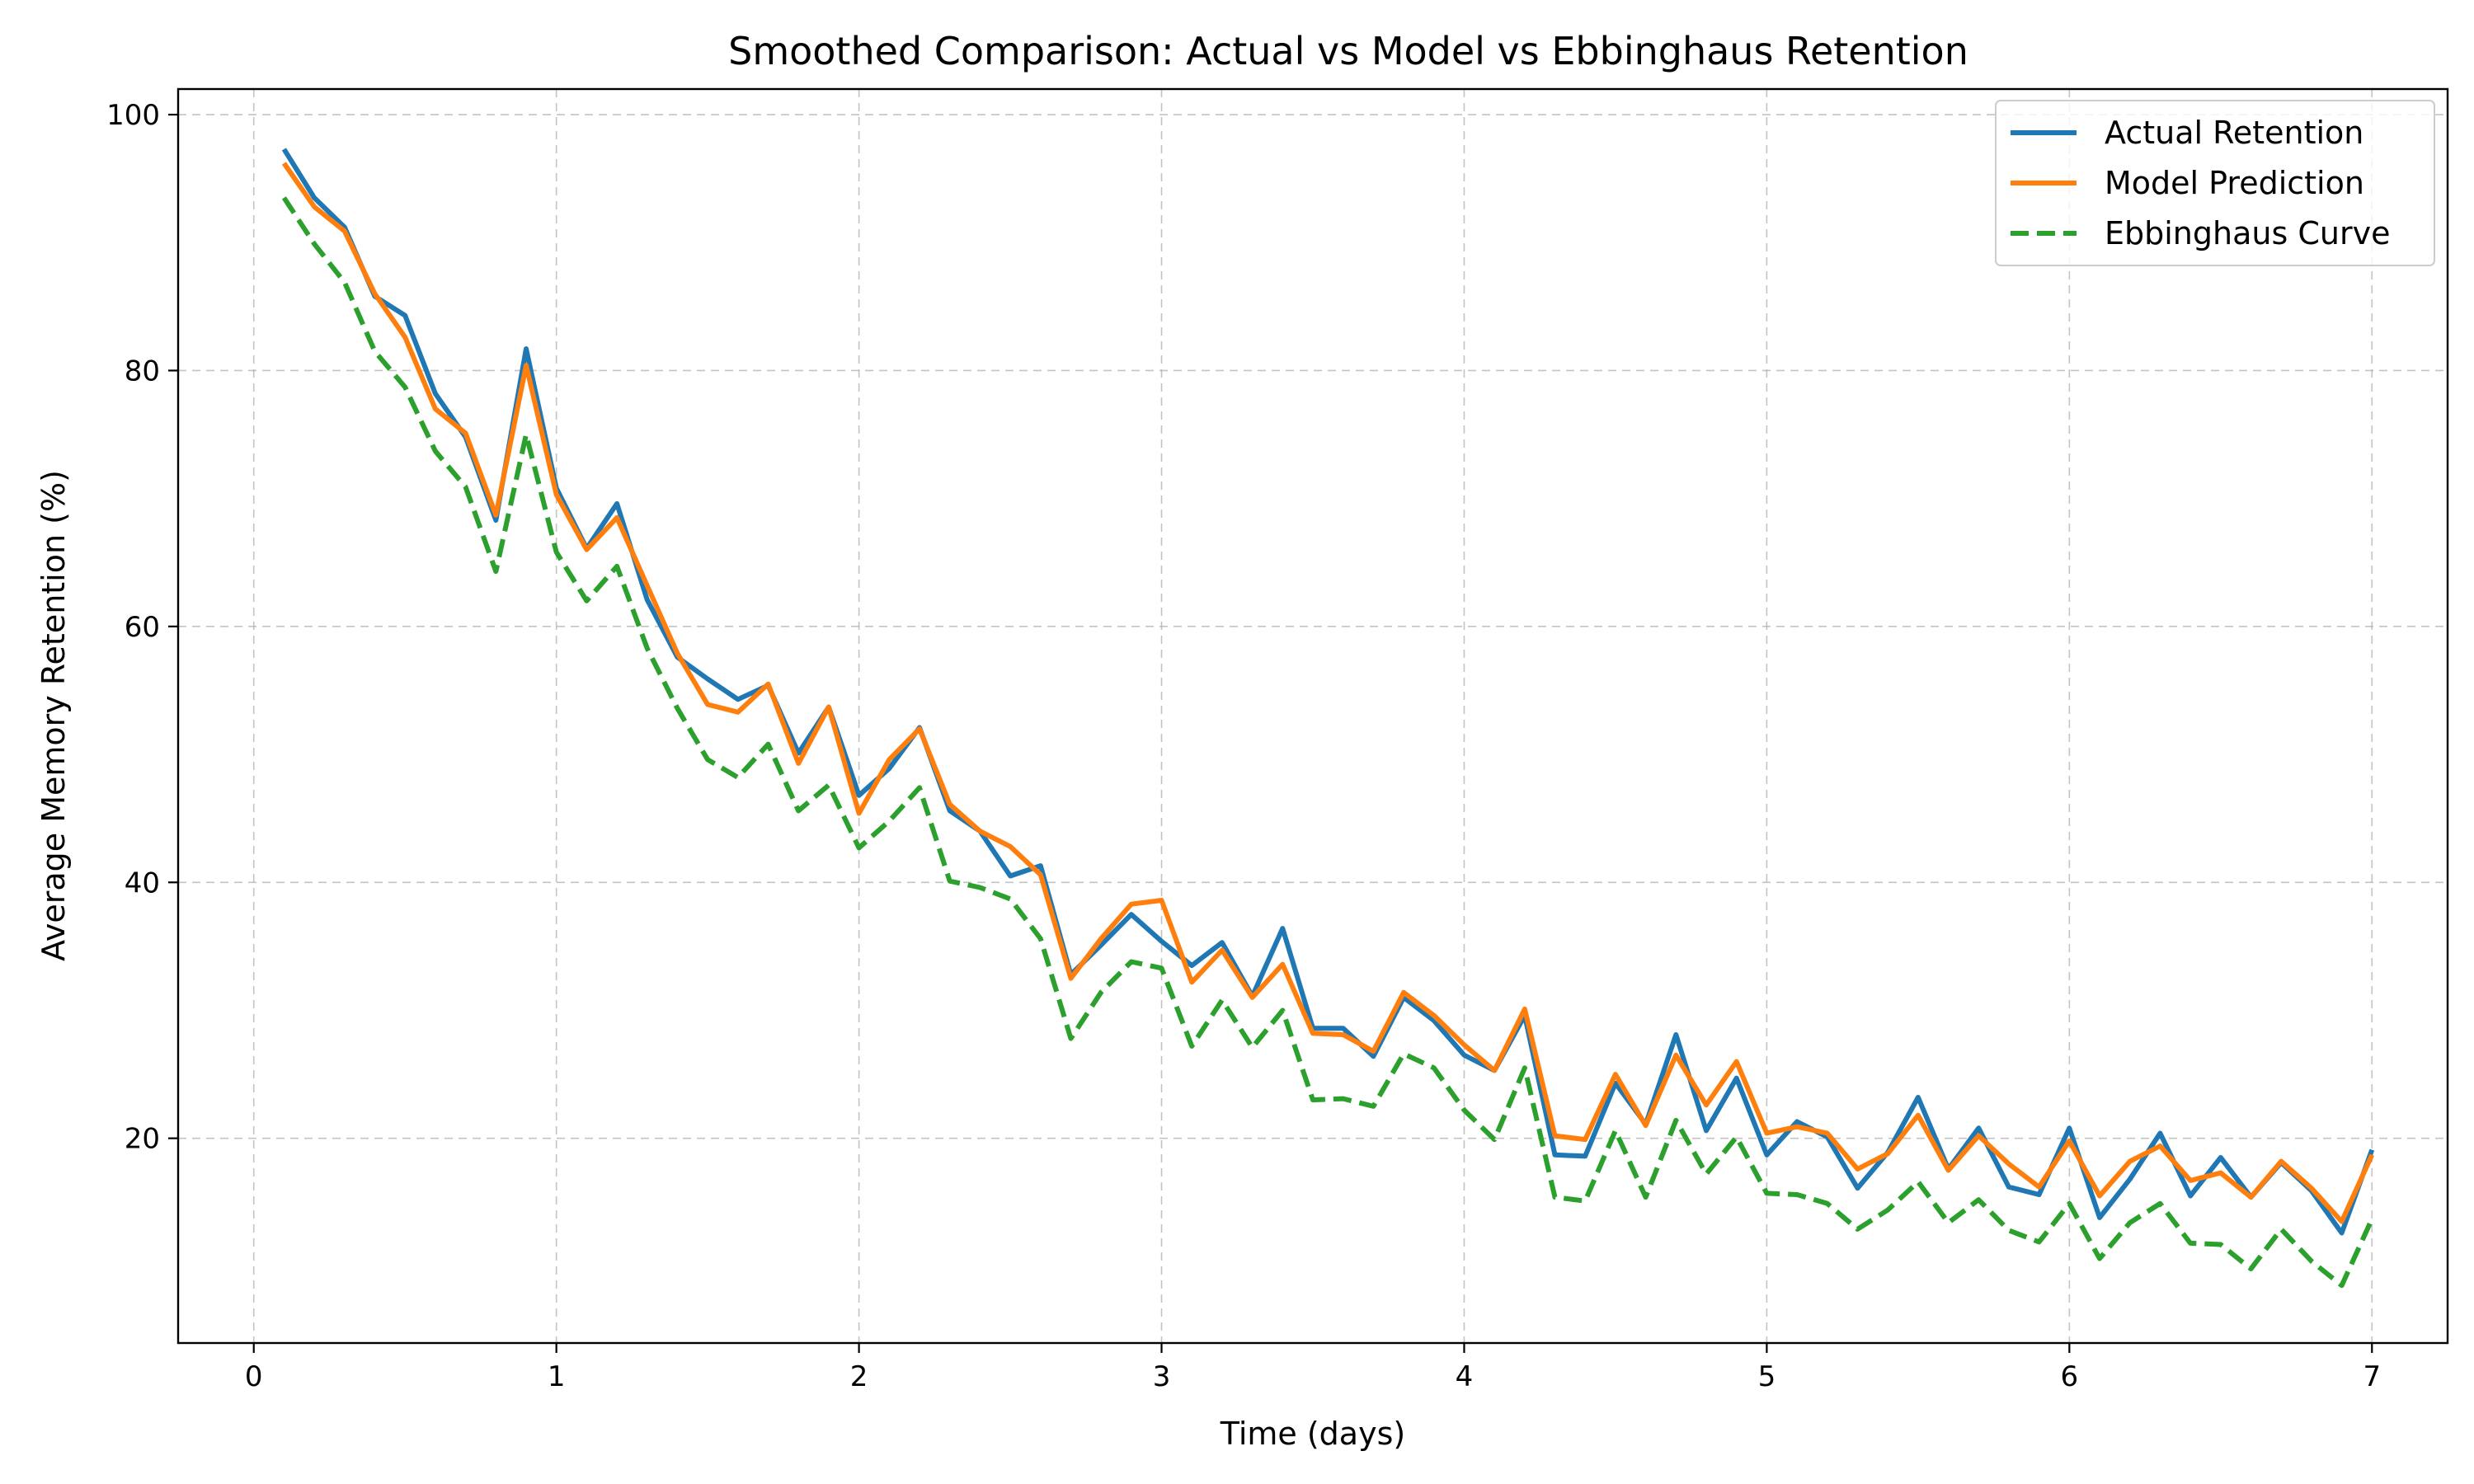  What do you see at coordinates (2234, 183) in the screenshot?
I see `legend-label-1: Model Prediction` at bounding box center [2234, 183].